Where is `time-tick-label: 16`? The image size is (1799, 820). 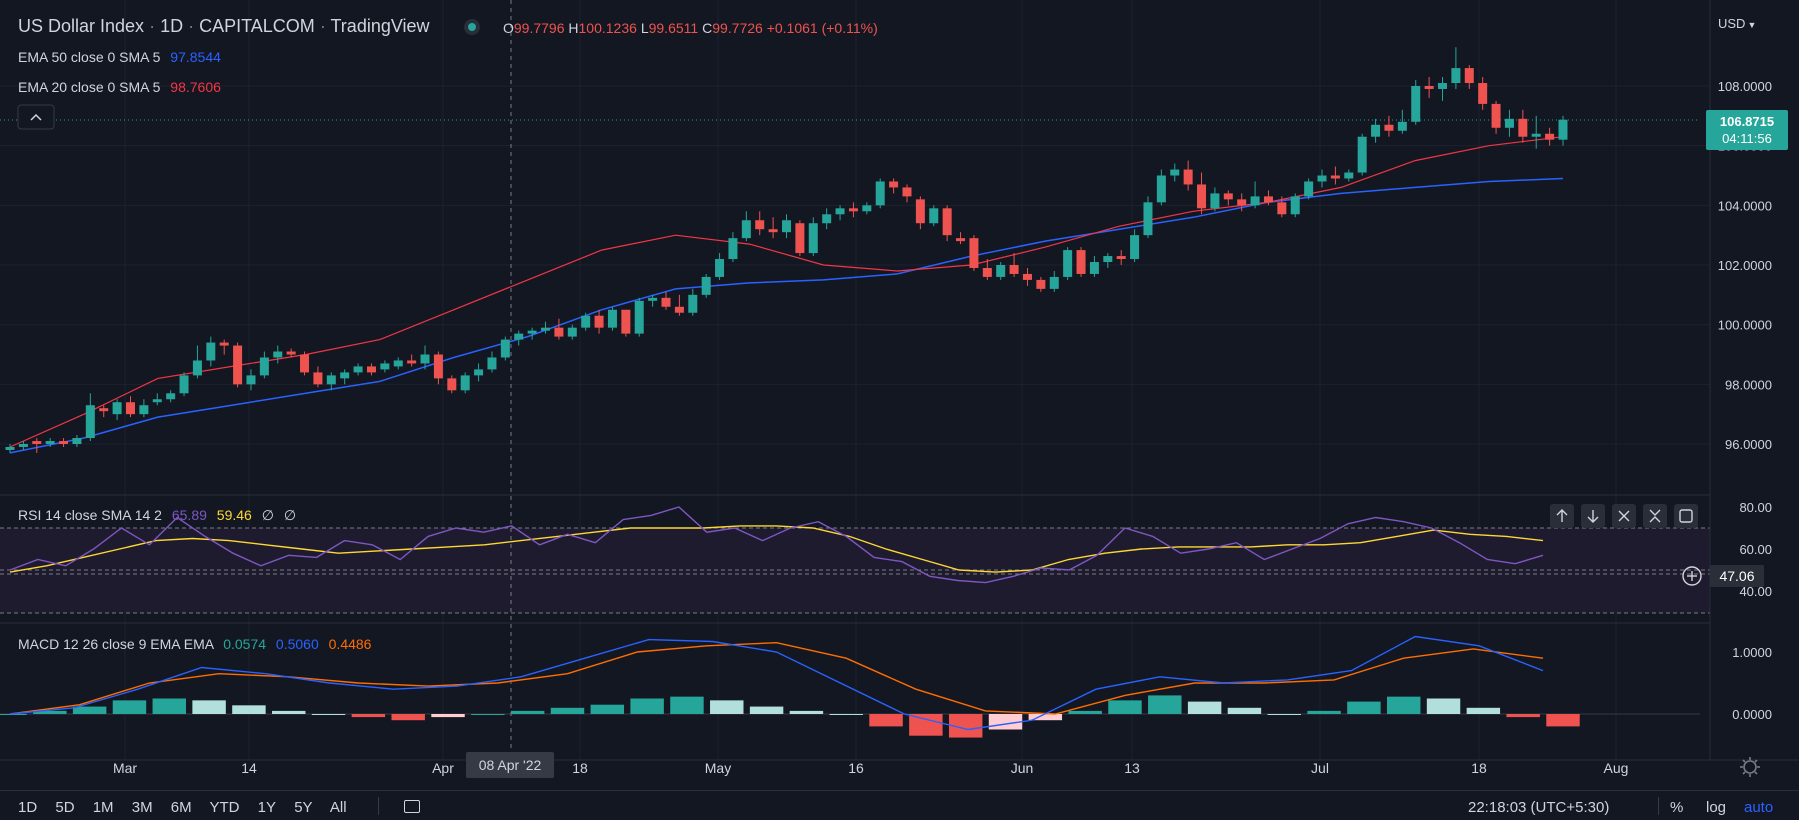
time-tick-label: 16 is located at coordinates (856, 768).